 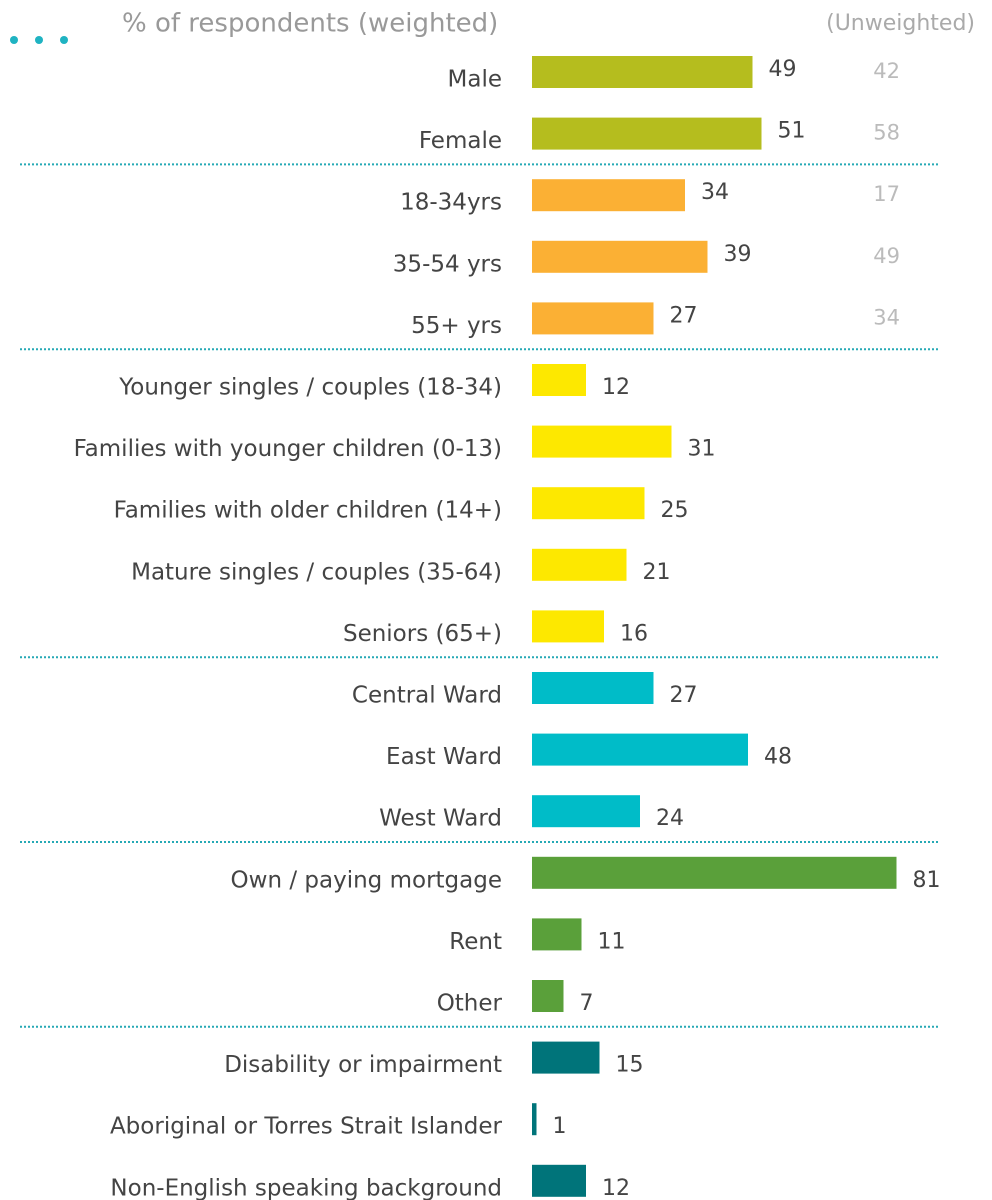 What do you see at coordinates (447, 264) in the screenshot?
I see `category-label: 35-54 yrs` at bounding box center [447, 264].